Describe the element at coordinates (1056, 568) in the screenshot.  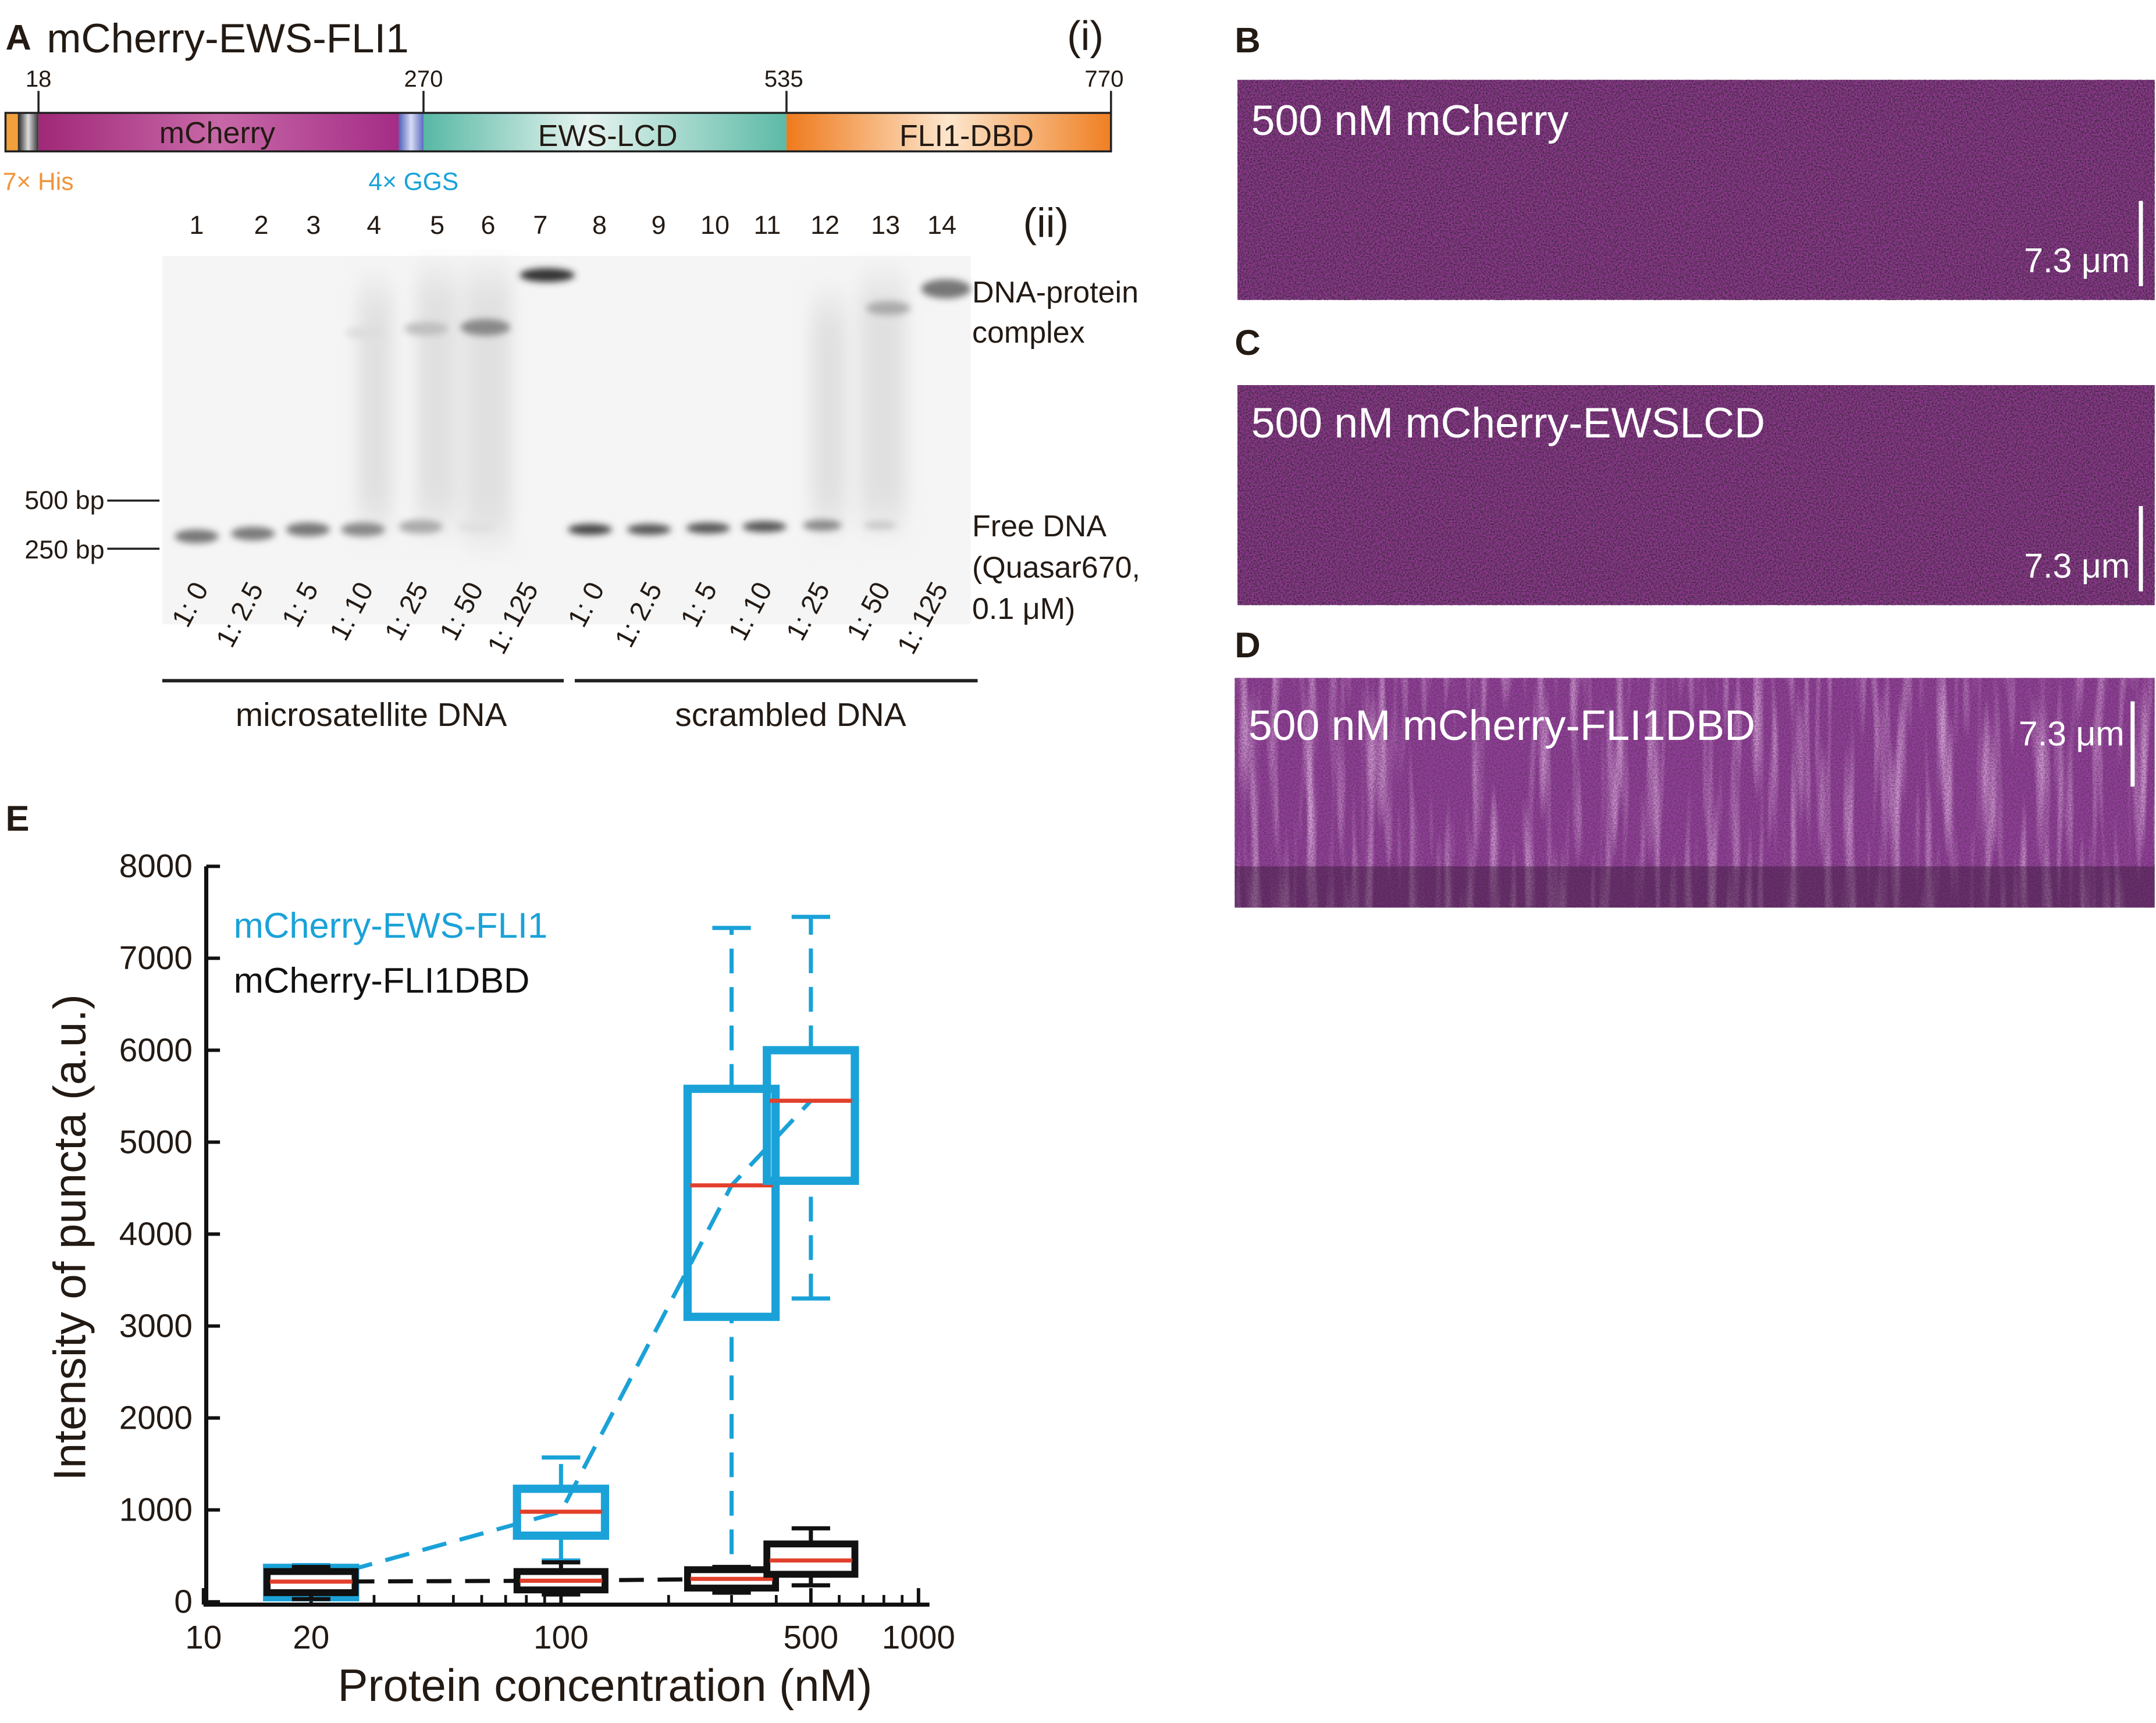
I see `band-label: (Quasar670,` at that location.